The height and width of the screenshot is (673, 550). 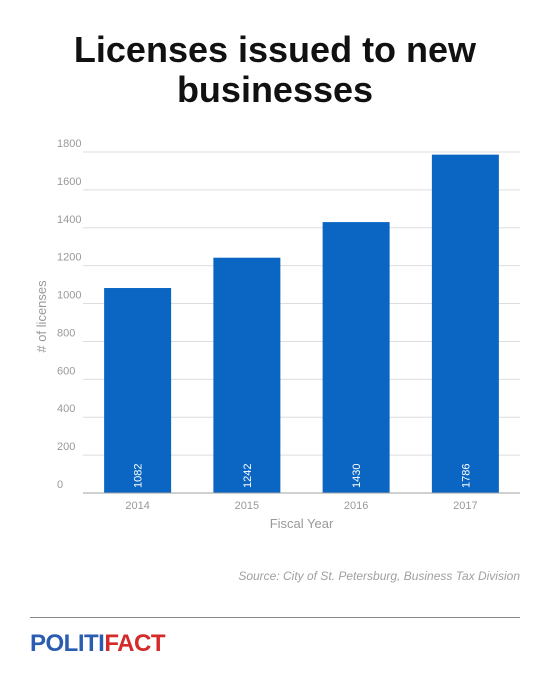 What do you see at coordinates (248, 476) in the screenshot?
I see `data-label-2015: 1242` at bounding box center [248, 476].